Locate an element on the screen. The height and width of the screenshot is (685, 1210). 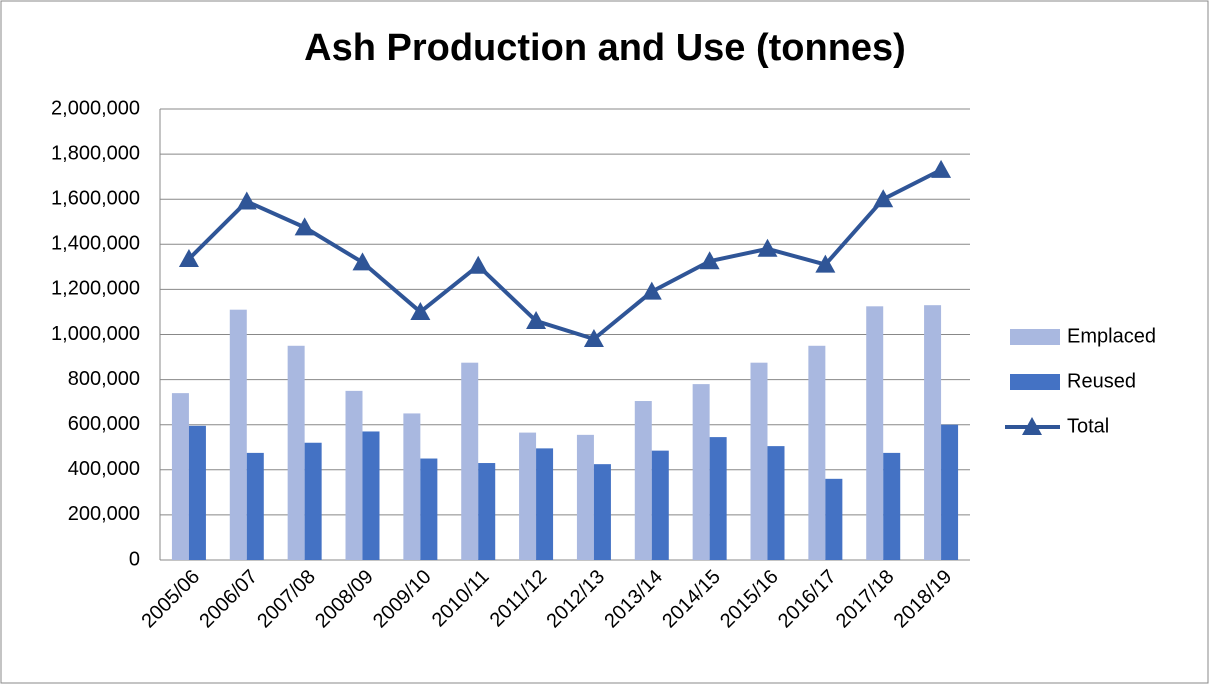
y-tick-label: 800,000 is located at coordinates (104, 379).